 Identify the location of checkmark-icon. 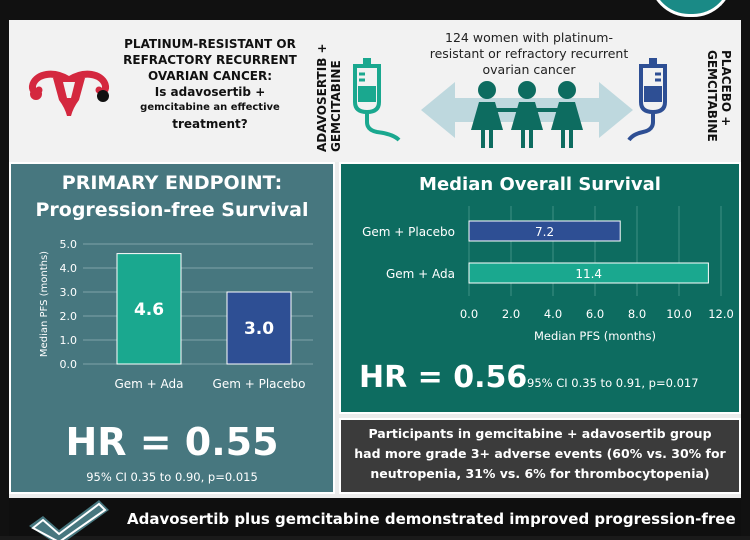
(69, 520).